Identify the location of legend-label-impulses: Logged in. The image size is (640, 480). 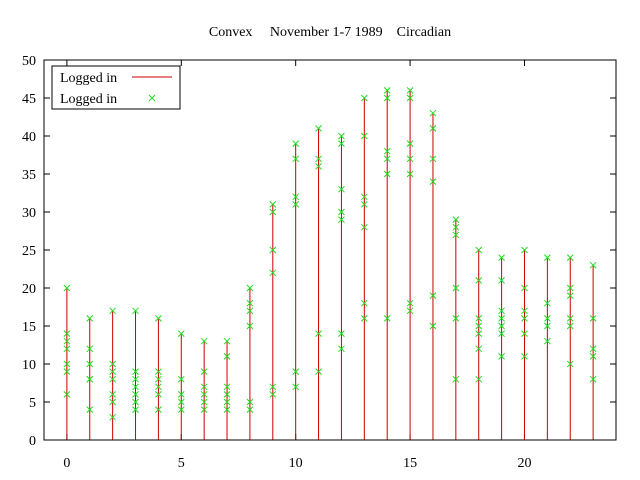
(88, 78).